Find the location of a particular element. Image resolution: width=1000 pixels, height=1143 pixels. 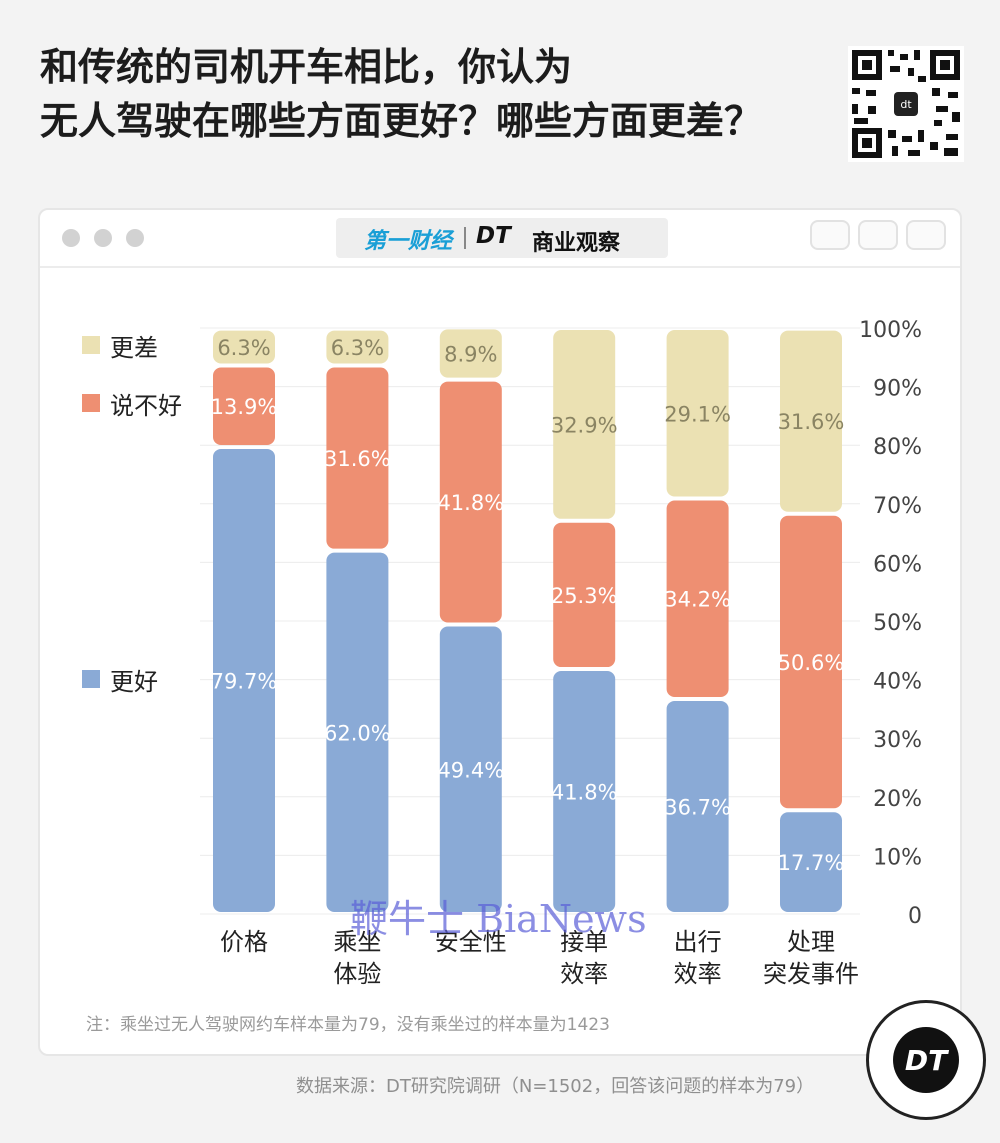

x-category-label: 出行 is located at coordinates (698, 942).